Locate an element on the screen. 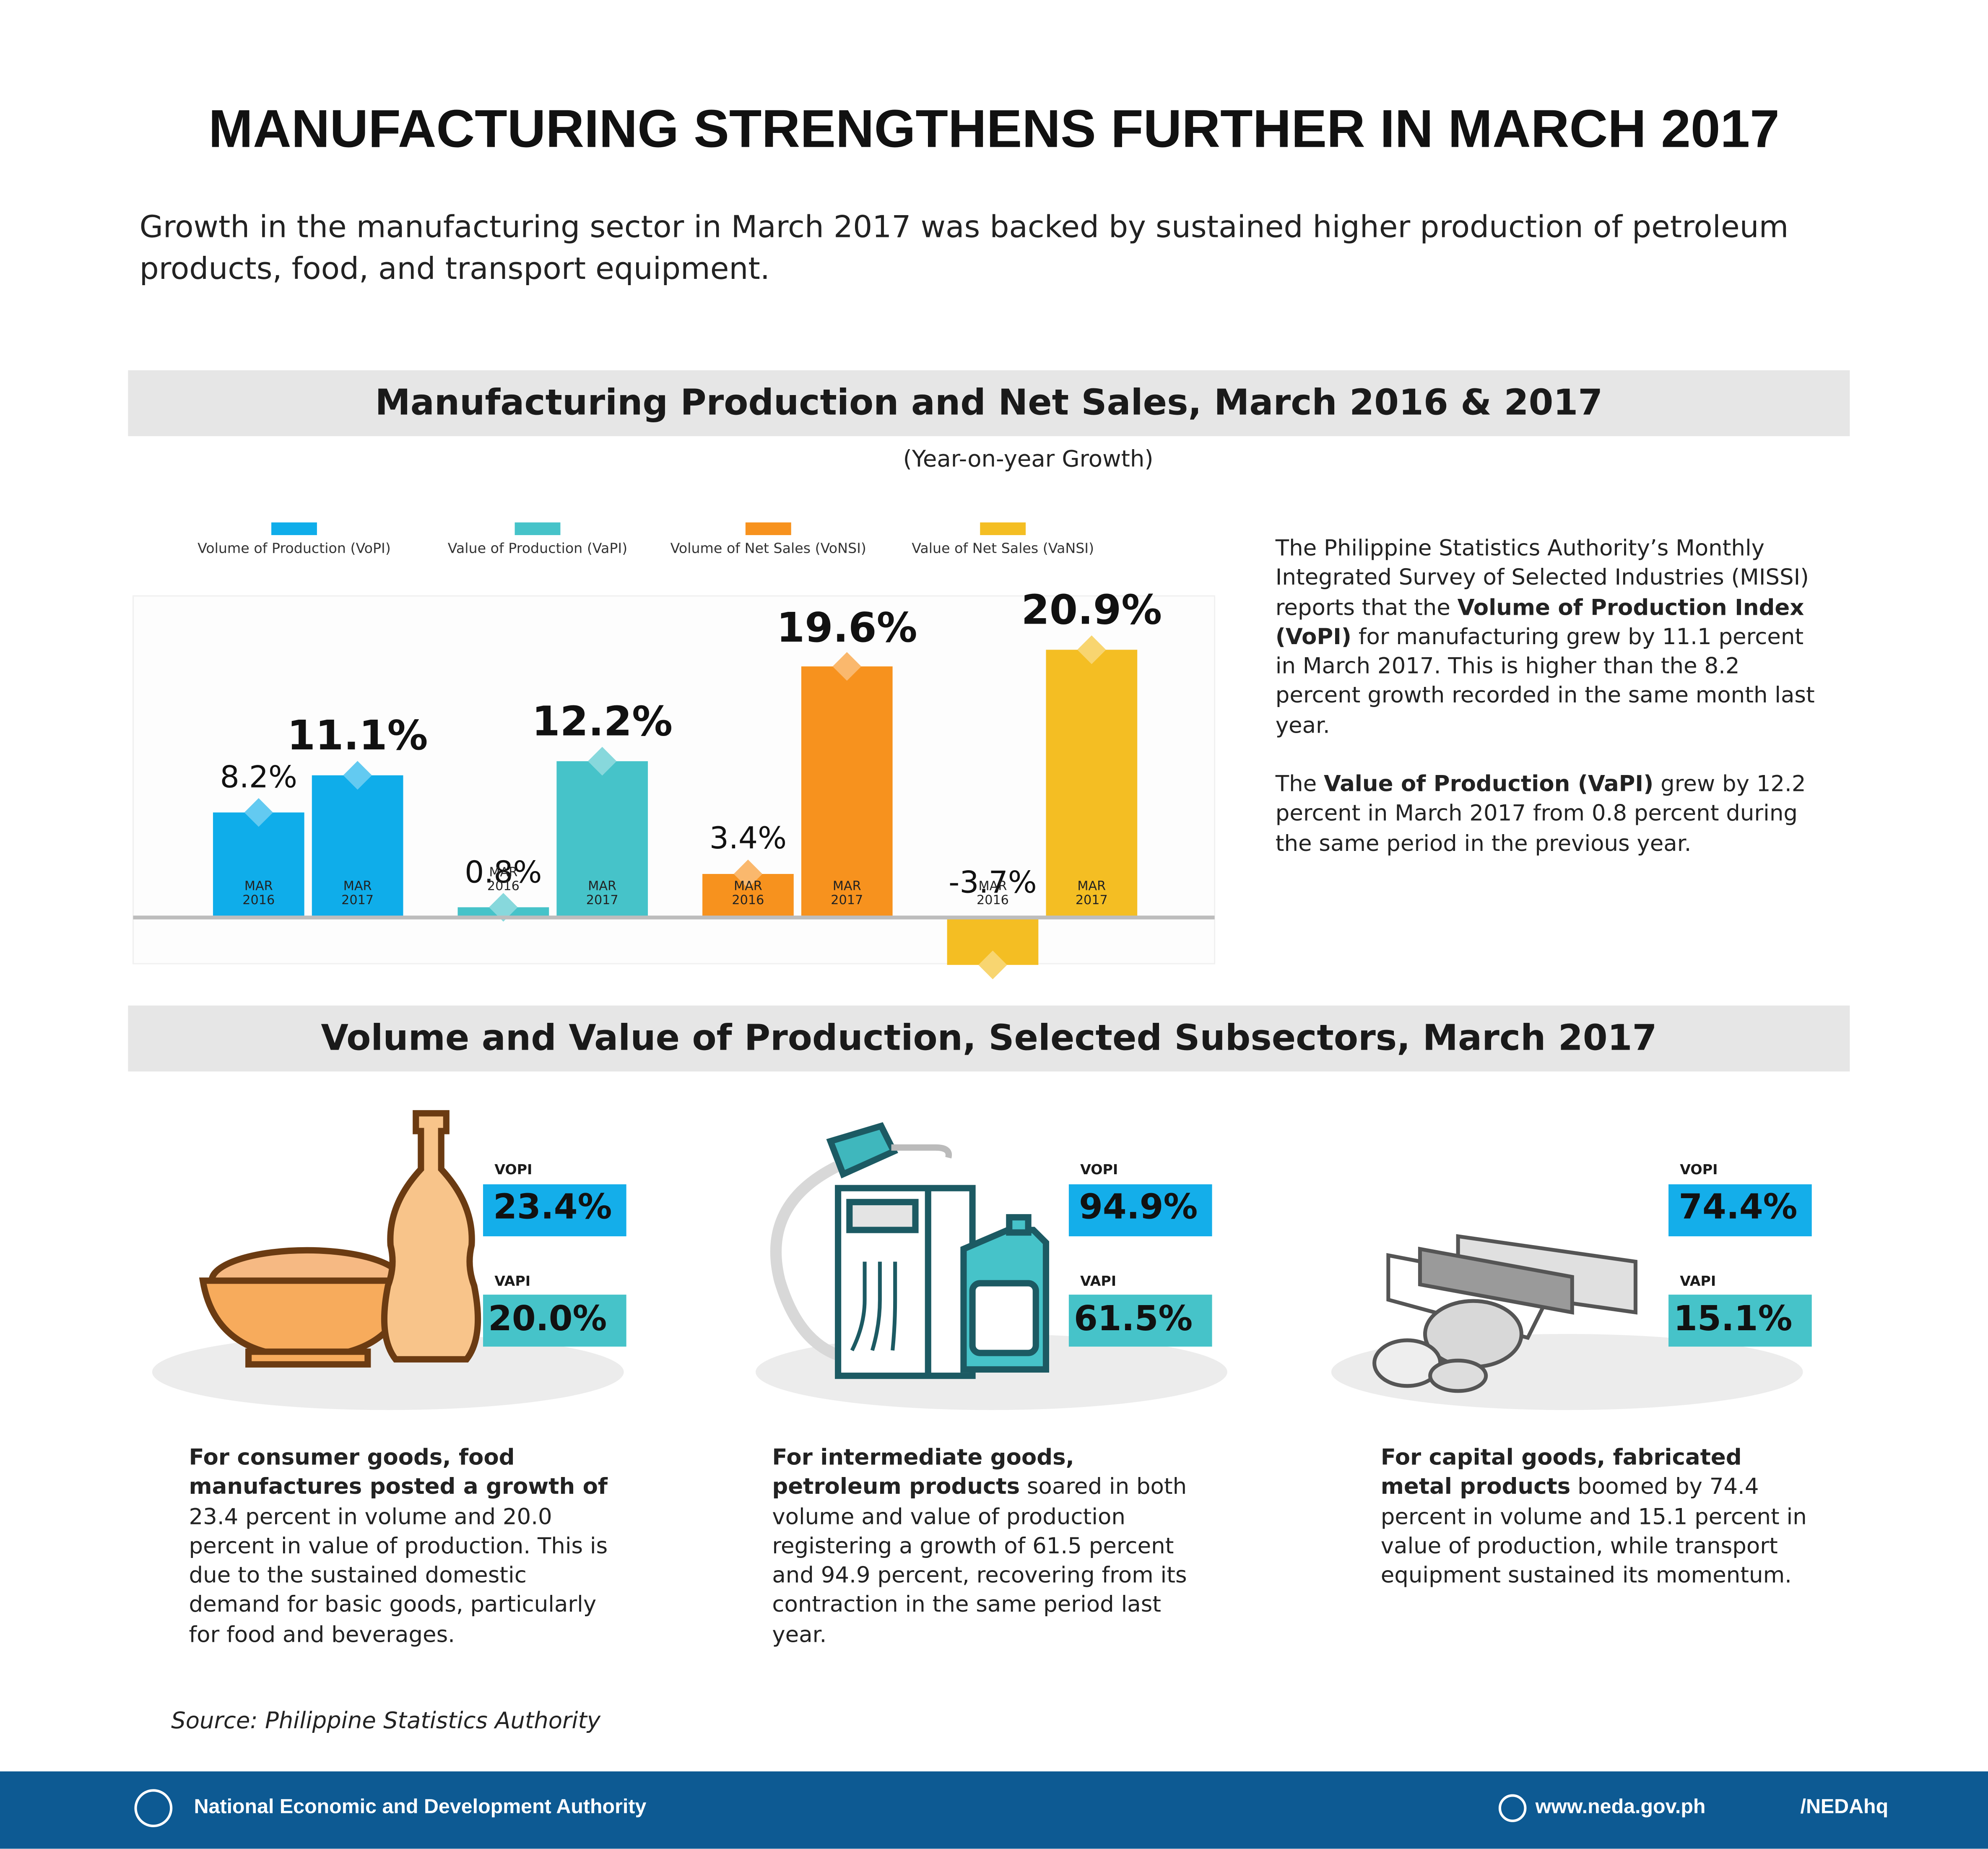 This screenshot has height=1849, width=1988. value-label: 8.2% is located at coordinates (258, 777).